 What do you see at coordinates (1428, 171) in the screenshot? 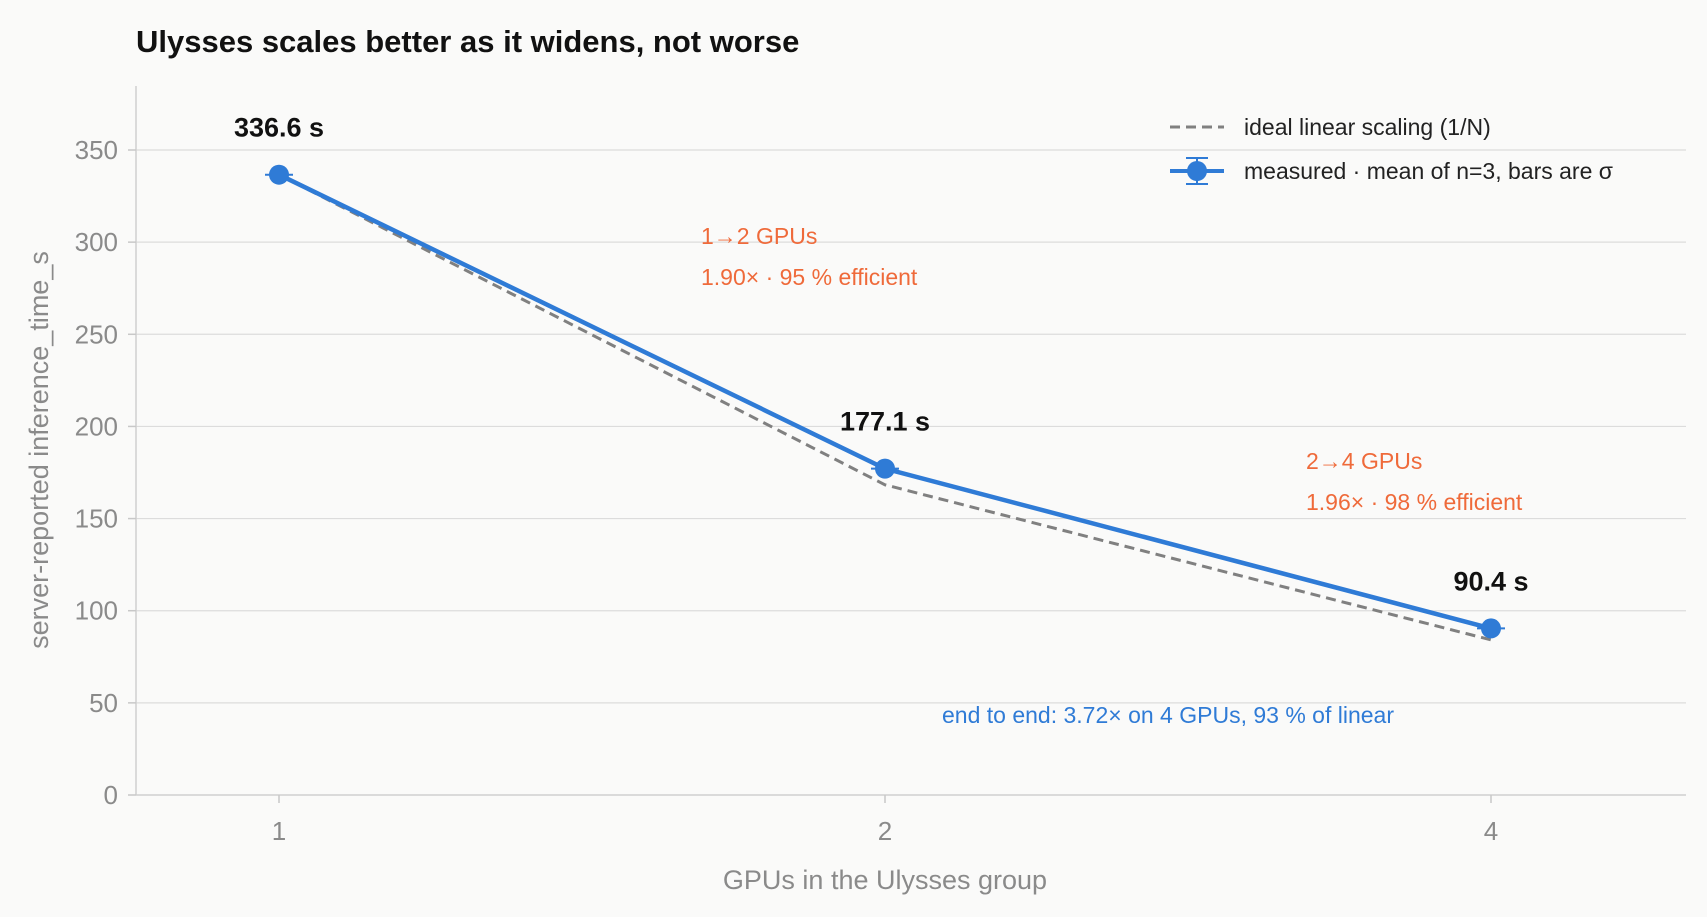
I see `legend-measured-label: measured · mean of n=3, bars are σ` at bounding box center [1428, 171].